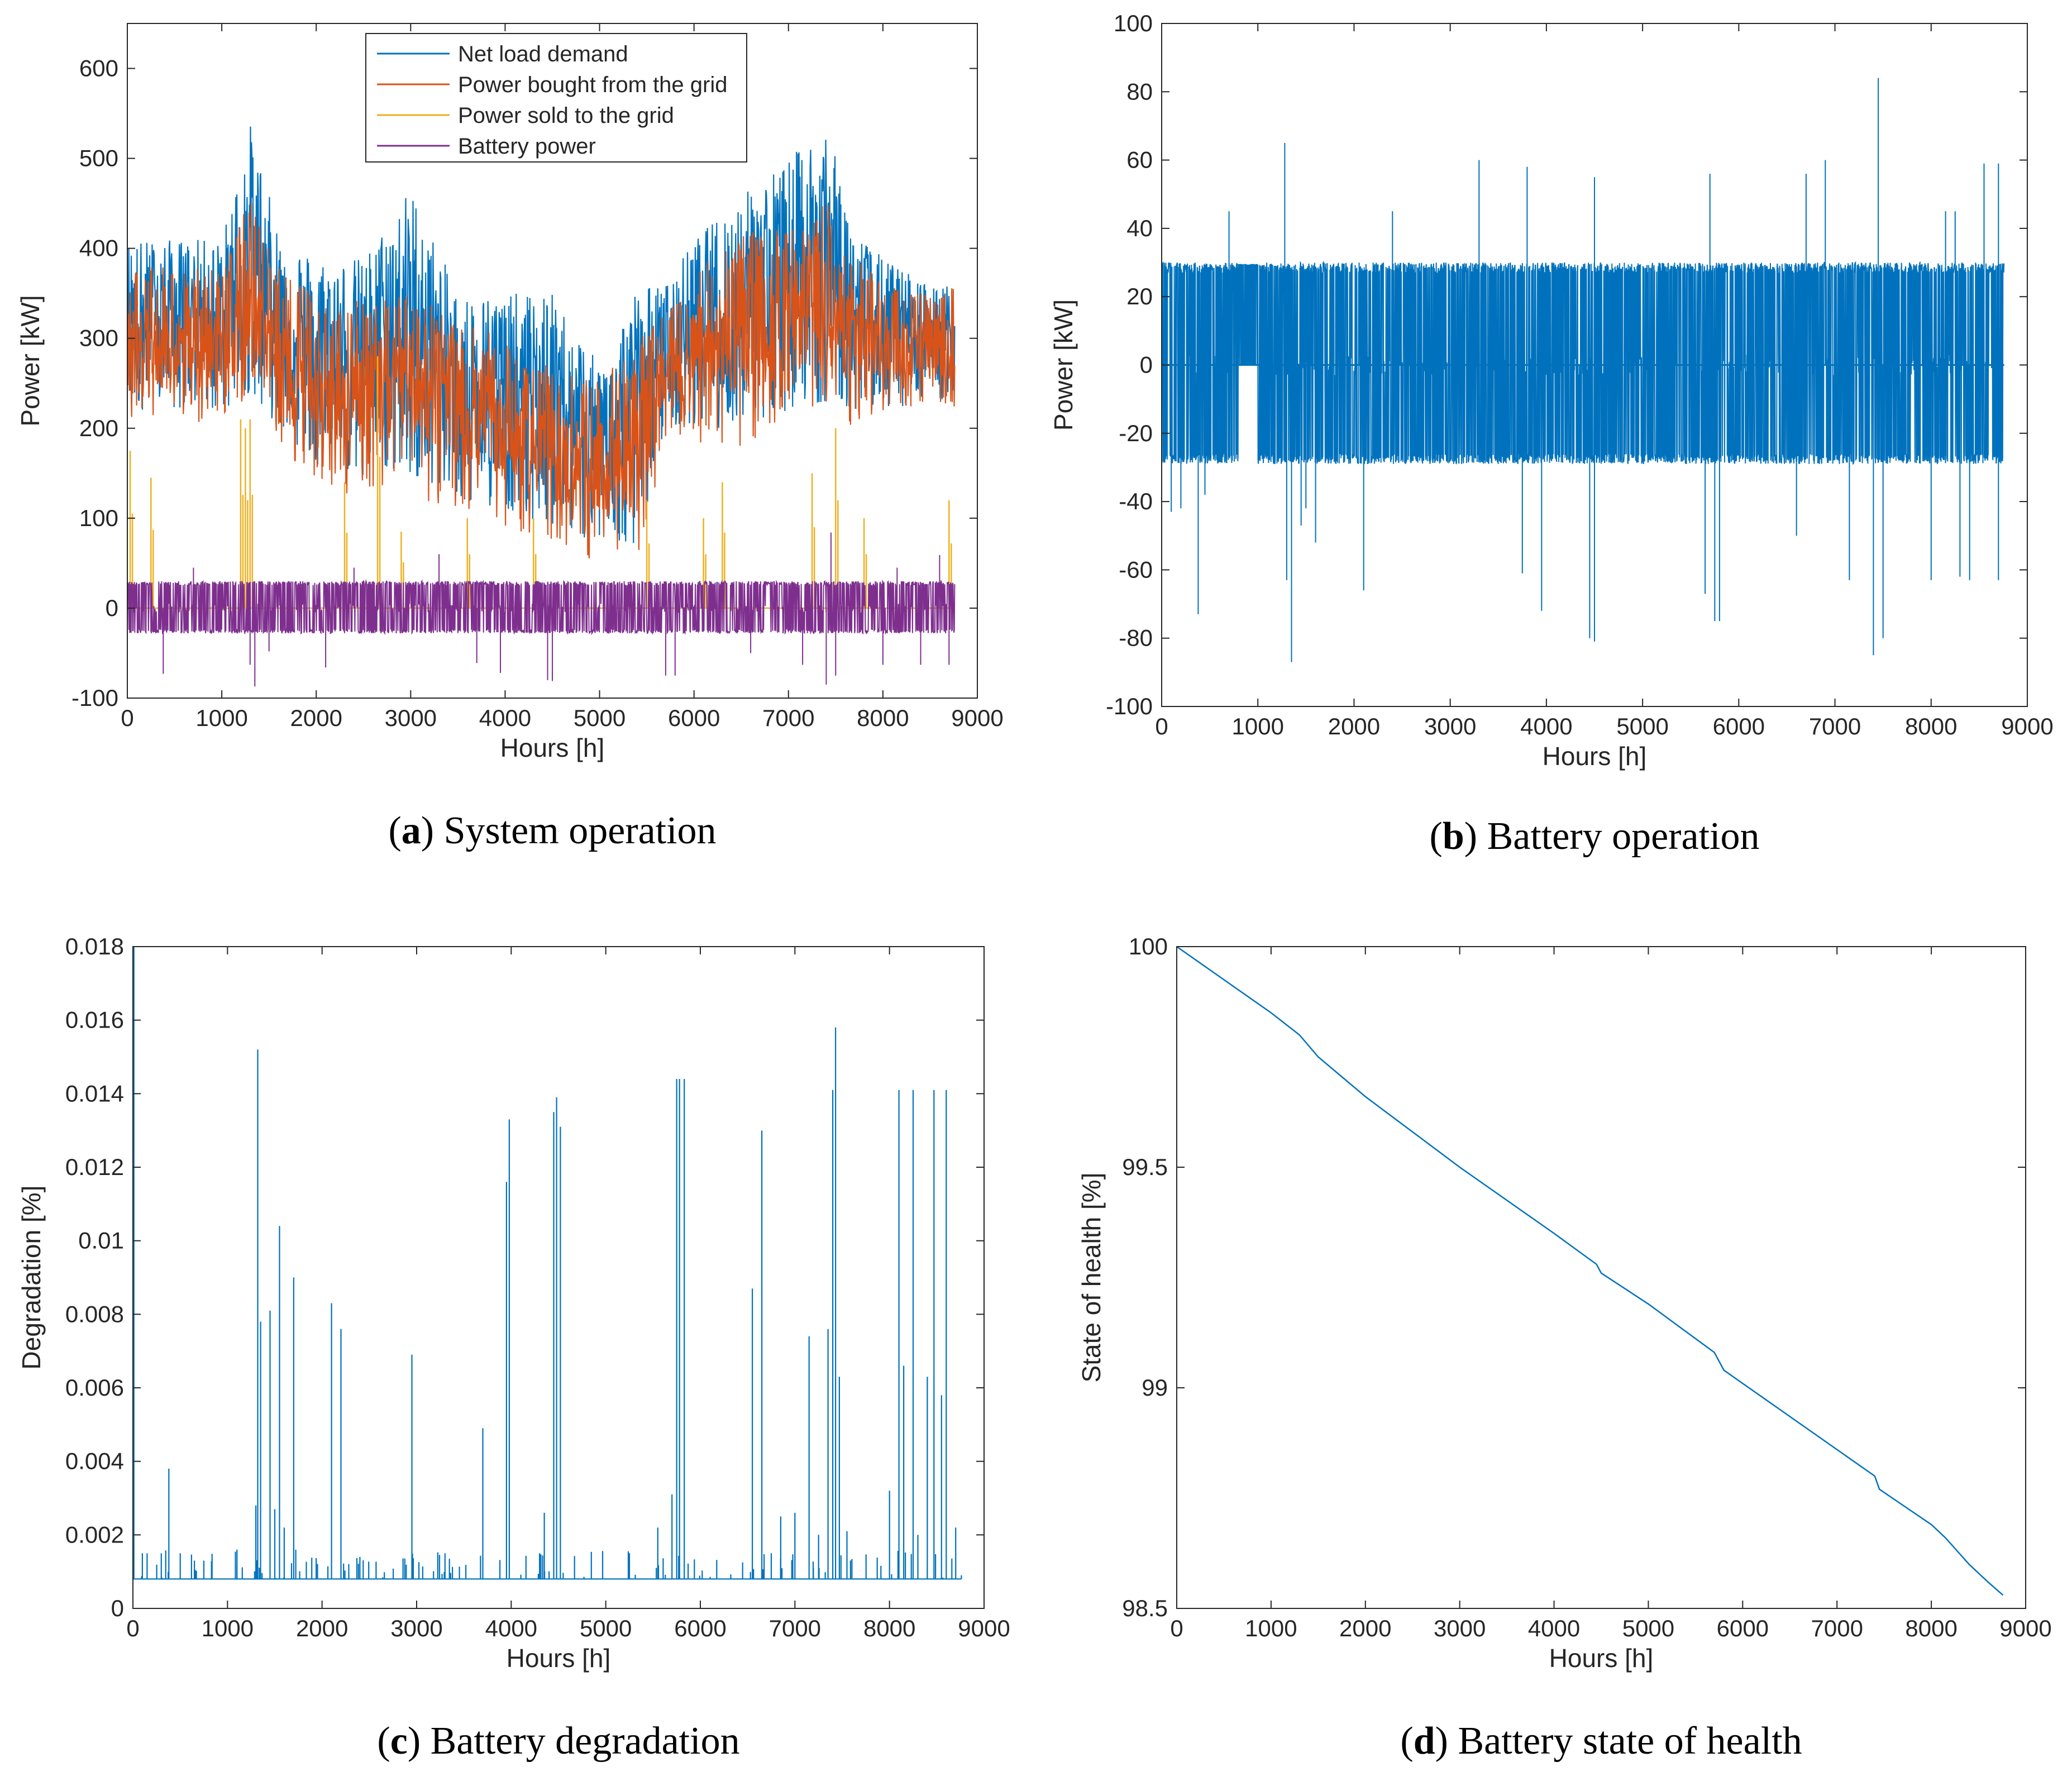 Image resolution: width=2072 pixels, height=1786 pixels. I want to click on y-tick-label: 0.012, so click(94, 1167).